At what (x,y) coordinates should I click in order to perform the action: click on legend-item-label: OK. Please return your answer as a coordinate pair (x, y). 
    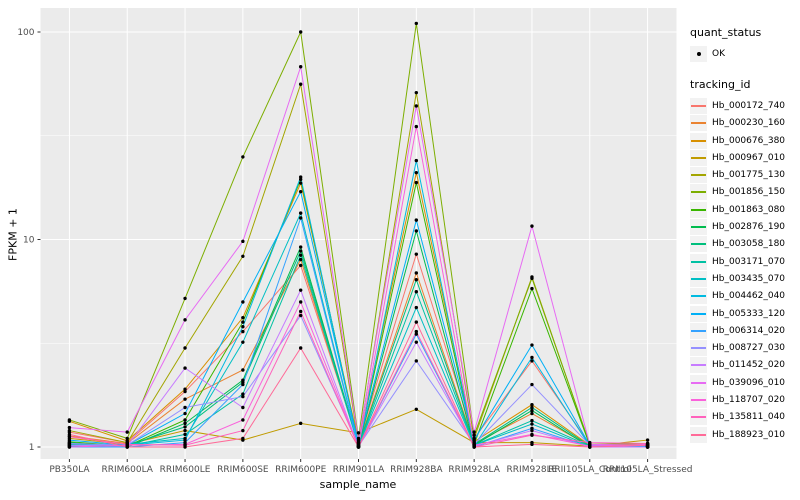
    Looking at the image, I should click on (718, 53).